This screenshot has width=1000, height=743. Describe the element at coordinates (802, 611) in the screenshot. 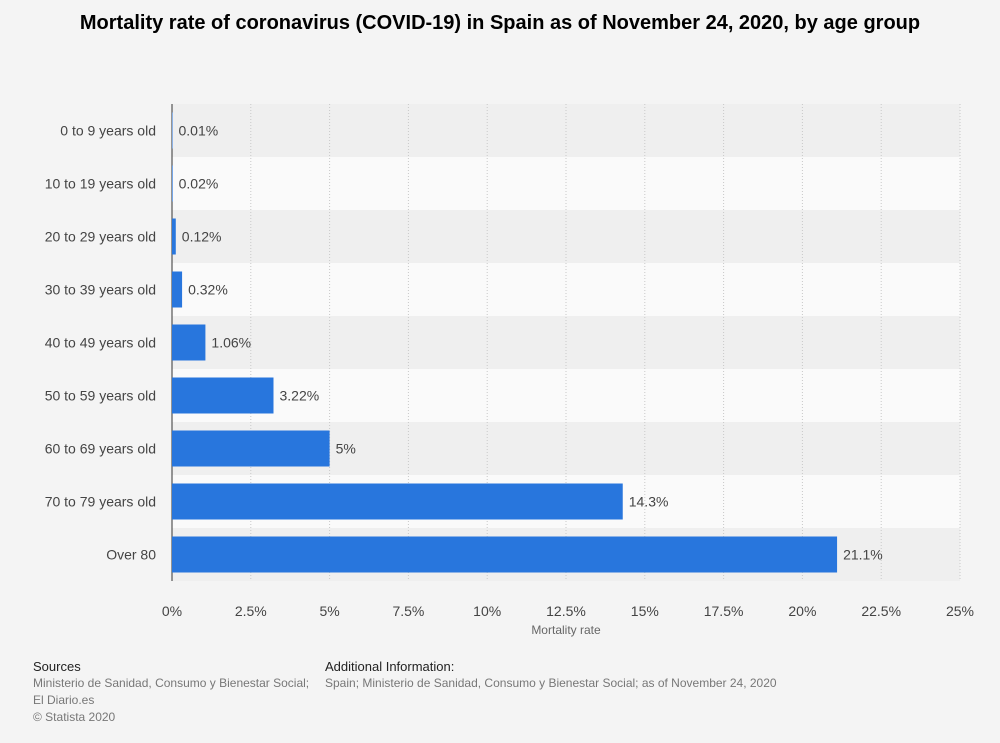

I see `x-tick-label: 20%` at that location.